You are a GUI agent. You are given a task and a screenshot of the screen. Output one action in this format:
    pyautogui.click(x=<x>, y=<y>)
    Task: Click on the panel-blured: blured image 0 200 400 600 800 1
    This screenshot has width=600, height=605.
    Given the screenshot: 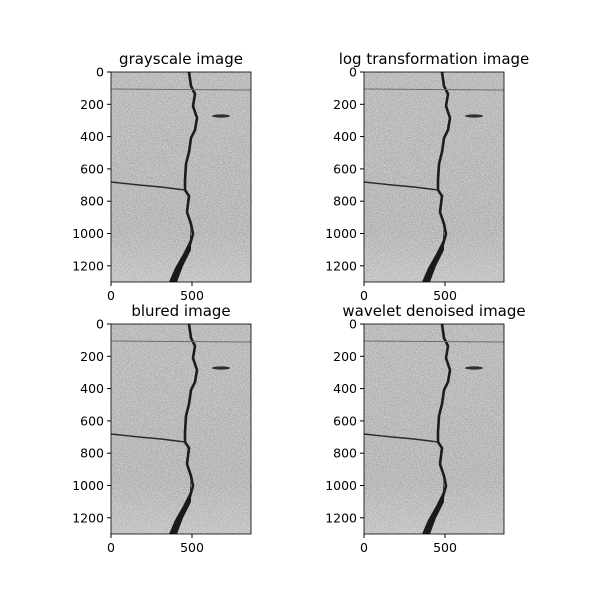 What is the action you would take?
    pyautogui.click(x=162, y=428)
    